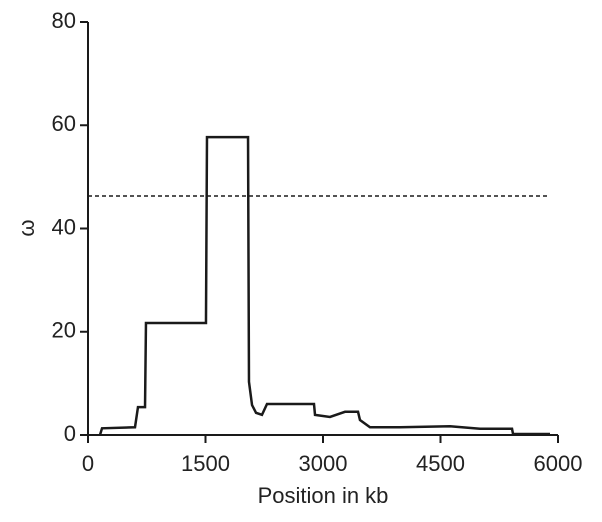  What do you see at coordinates (558, 463) in the screenshot?
I see `x-tick-label: 6000` at bounding box center [558, 463].